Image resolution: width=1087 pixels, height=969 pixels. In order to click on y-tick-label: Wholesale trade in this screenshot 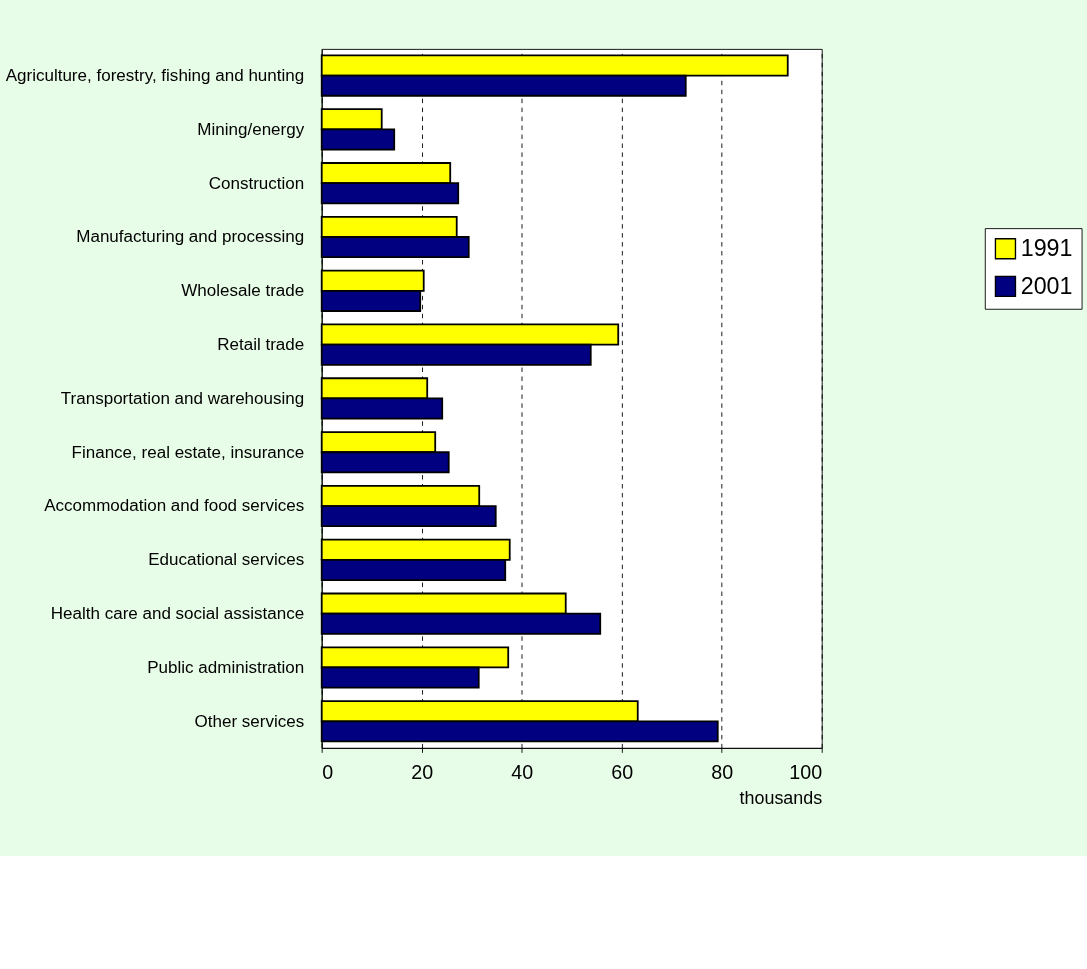, I will do `click(243, 291)`.